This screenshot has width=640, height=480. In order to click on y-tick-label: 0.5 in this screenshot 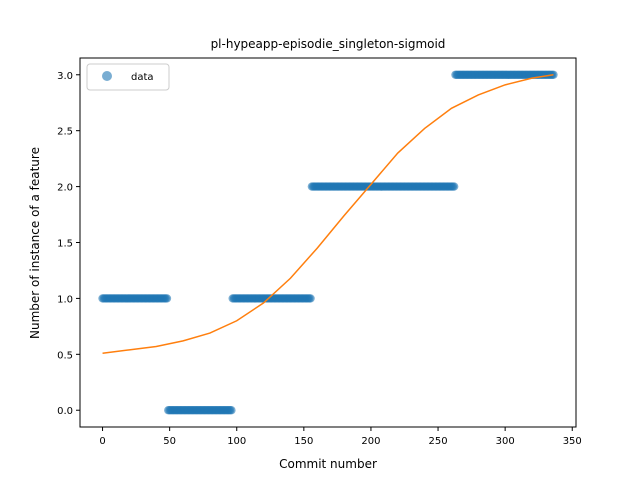, I will do `click(65, 355)`.